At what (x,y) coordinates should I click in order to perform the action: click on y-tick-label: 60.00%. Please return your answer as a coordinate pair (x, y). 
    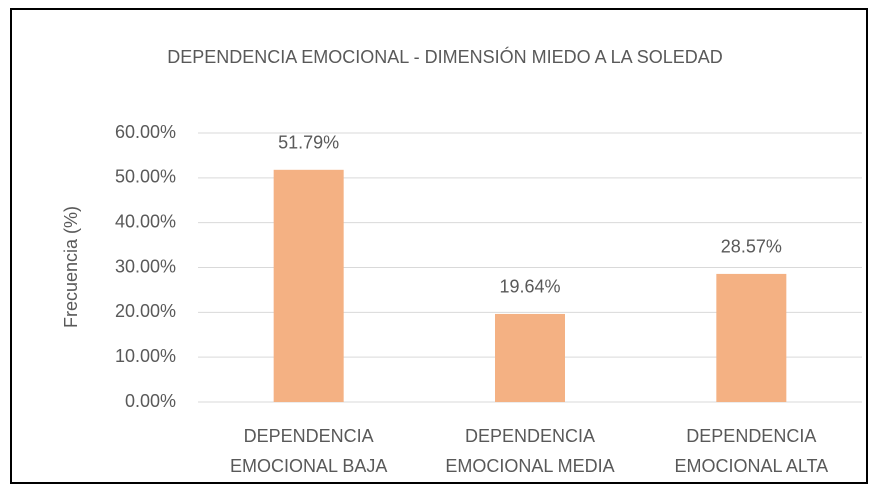
    Looking at the image, I should click on (145, 132).